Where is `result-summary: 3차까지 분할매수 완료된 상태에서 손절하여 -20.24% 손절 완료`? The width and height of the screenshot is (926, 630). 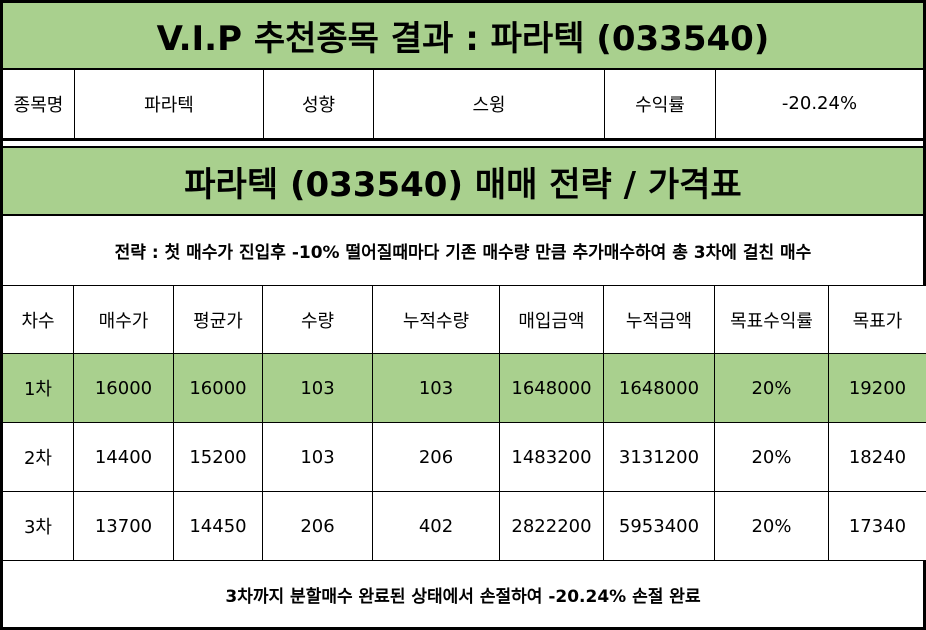 result-summary: 3차까지 분할매수 완료된 상태에서 손절하여 -20.24% 손절 완료 is located at coordinates (463, 595).